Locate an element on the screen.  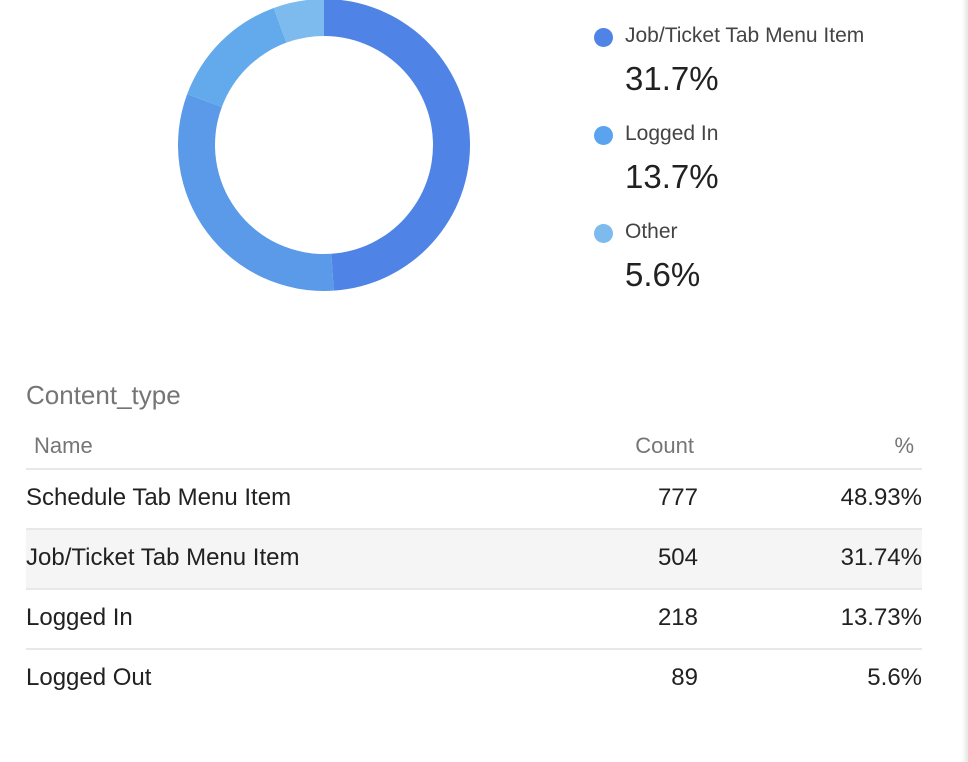
table-row: Logged Out 89 5.6% is located at coordinates (474, 679).